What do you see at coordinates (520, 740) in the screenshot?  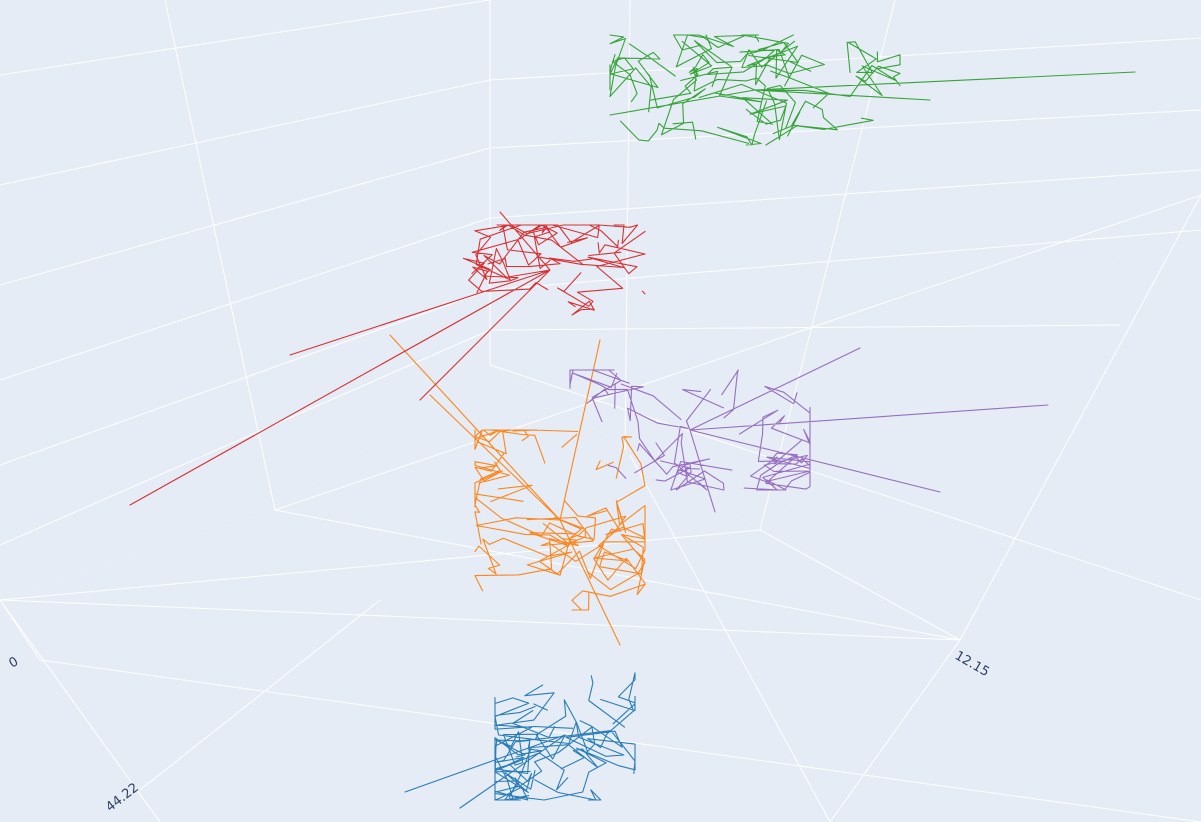 I see `series-0-line` at bounding box center [520, 740].